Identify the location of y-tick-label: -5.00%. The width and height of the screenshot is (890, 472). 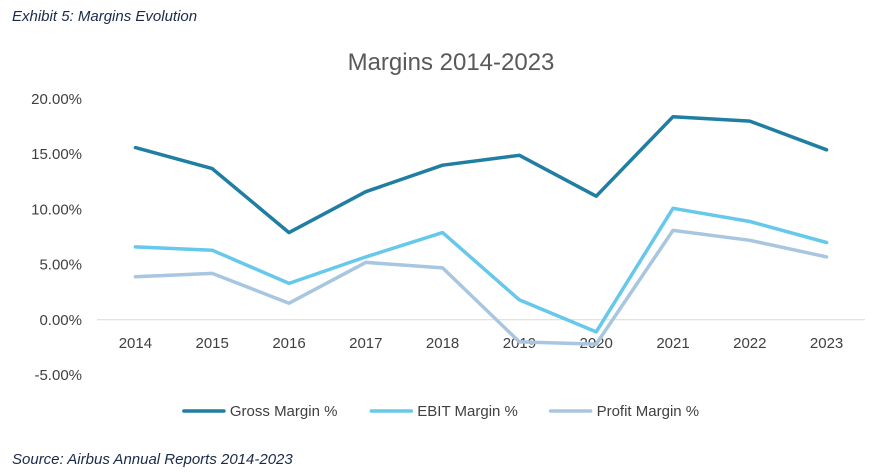
(58, 375).